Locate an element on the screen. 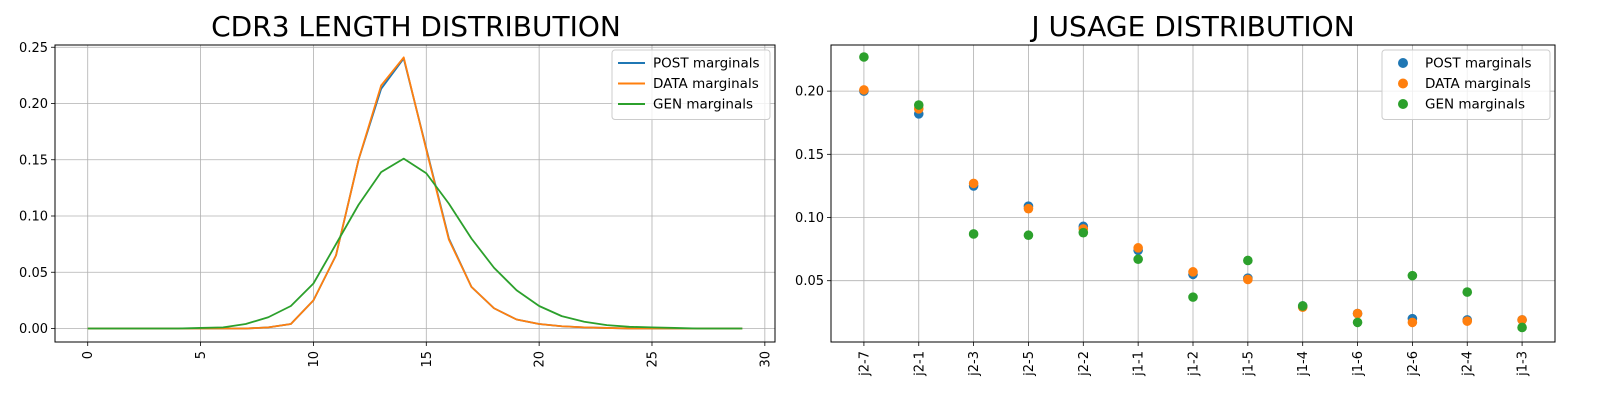 Image resolution: width=1600 pixels, height=400 pixels. x-tick-label: j1-3 is located at coordinates (1523, 364).